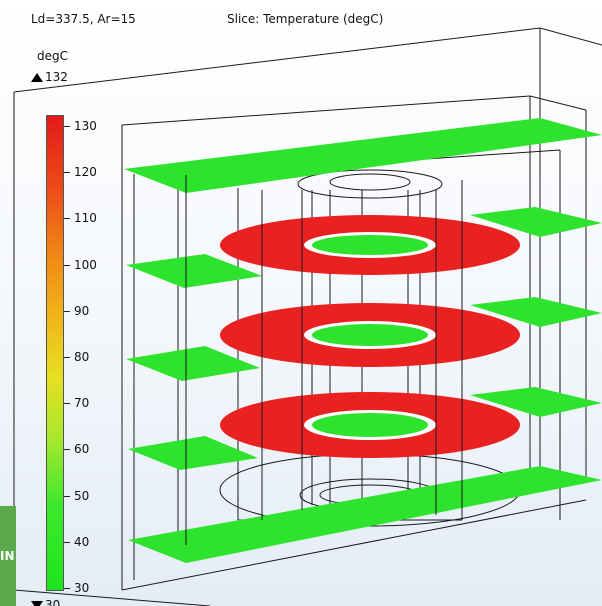 The height and width of the screenshot is (606, 602). I want to click on side-panel-fragment, so click(8, 556).